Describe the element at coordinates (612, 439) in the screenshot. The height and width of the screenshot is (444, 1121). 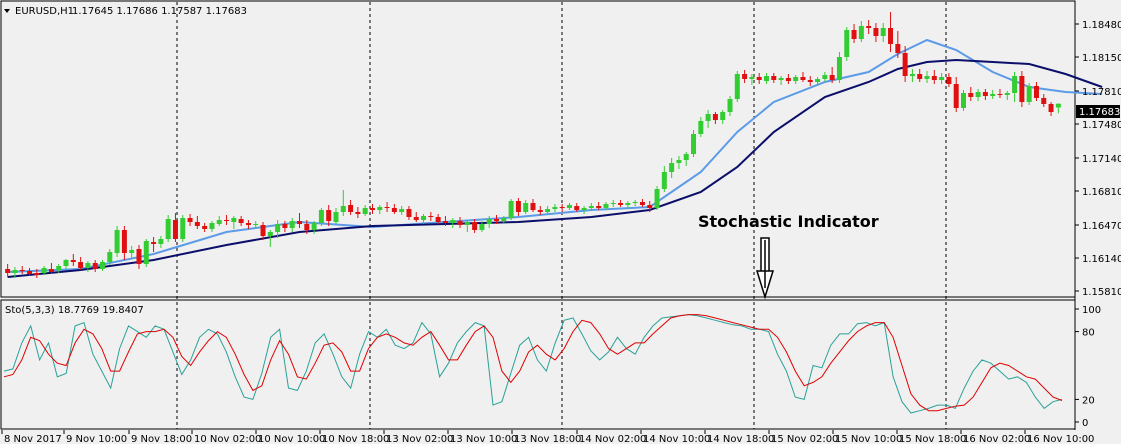
I see `time-tick-label: 14 Nov 02:00` at that location.